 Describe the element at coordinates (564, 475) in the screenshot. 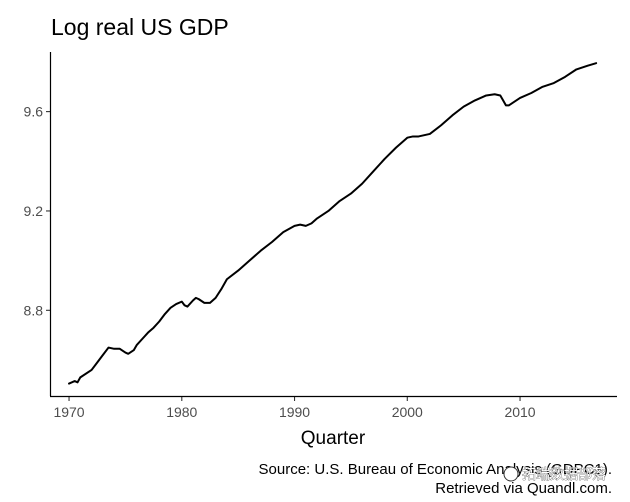

I see `watermark-text: 拓端数据部落` at that location.